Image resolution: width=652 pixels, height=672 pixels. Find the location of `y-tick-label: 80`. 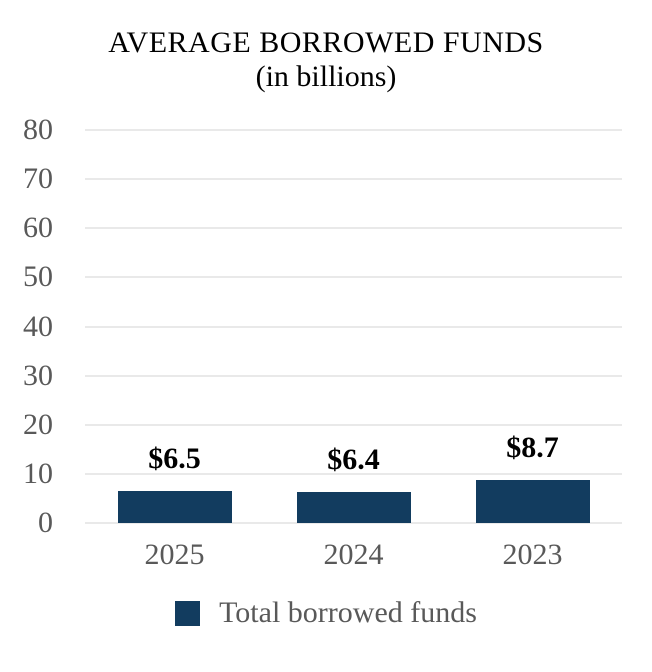

y-tick-label: 80 is located at coordinates (38, 129).